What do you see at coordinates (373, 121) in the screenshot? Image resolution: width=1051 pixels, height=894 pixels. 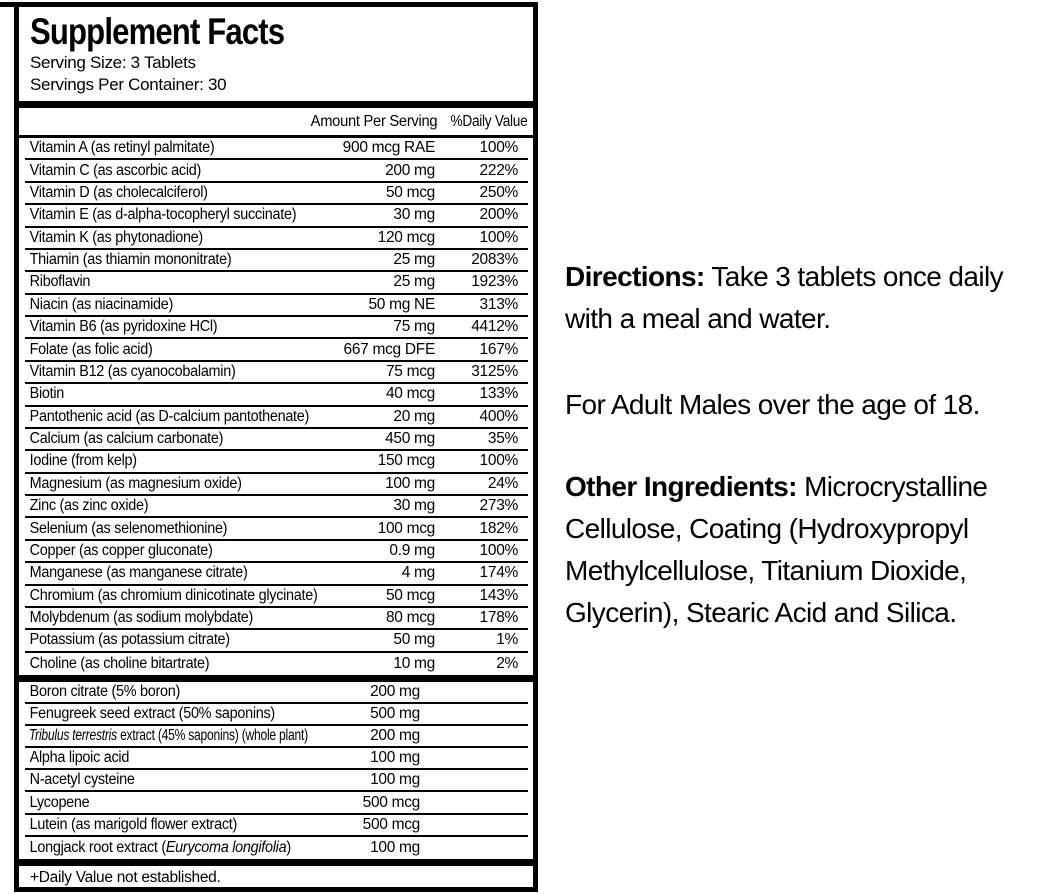 I see `column-header-amount: Amount Per Serving` at bounding box center [373, 121].